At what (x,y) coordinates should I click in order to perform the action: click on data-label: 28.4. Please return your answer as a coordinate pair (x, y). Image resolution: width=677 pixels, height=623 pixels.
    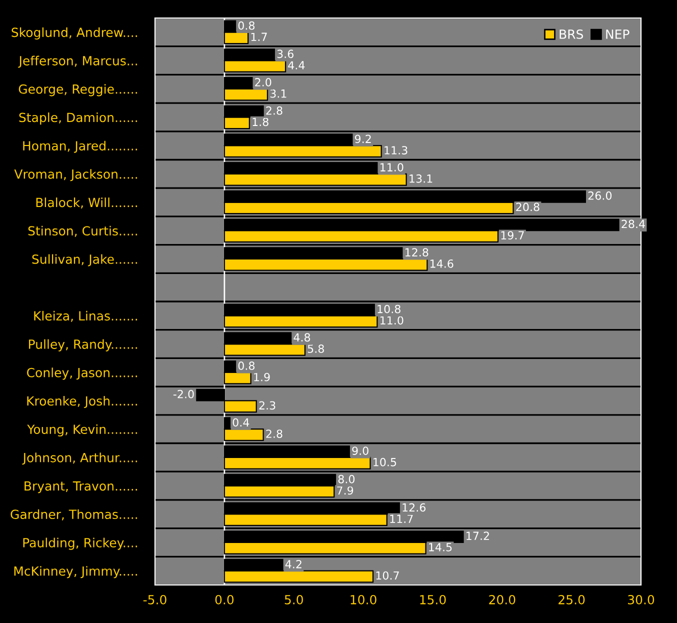
    Looking at the image, I should click on (633, 224).